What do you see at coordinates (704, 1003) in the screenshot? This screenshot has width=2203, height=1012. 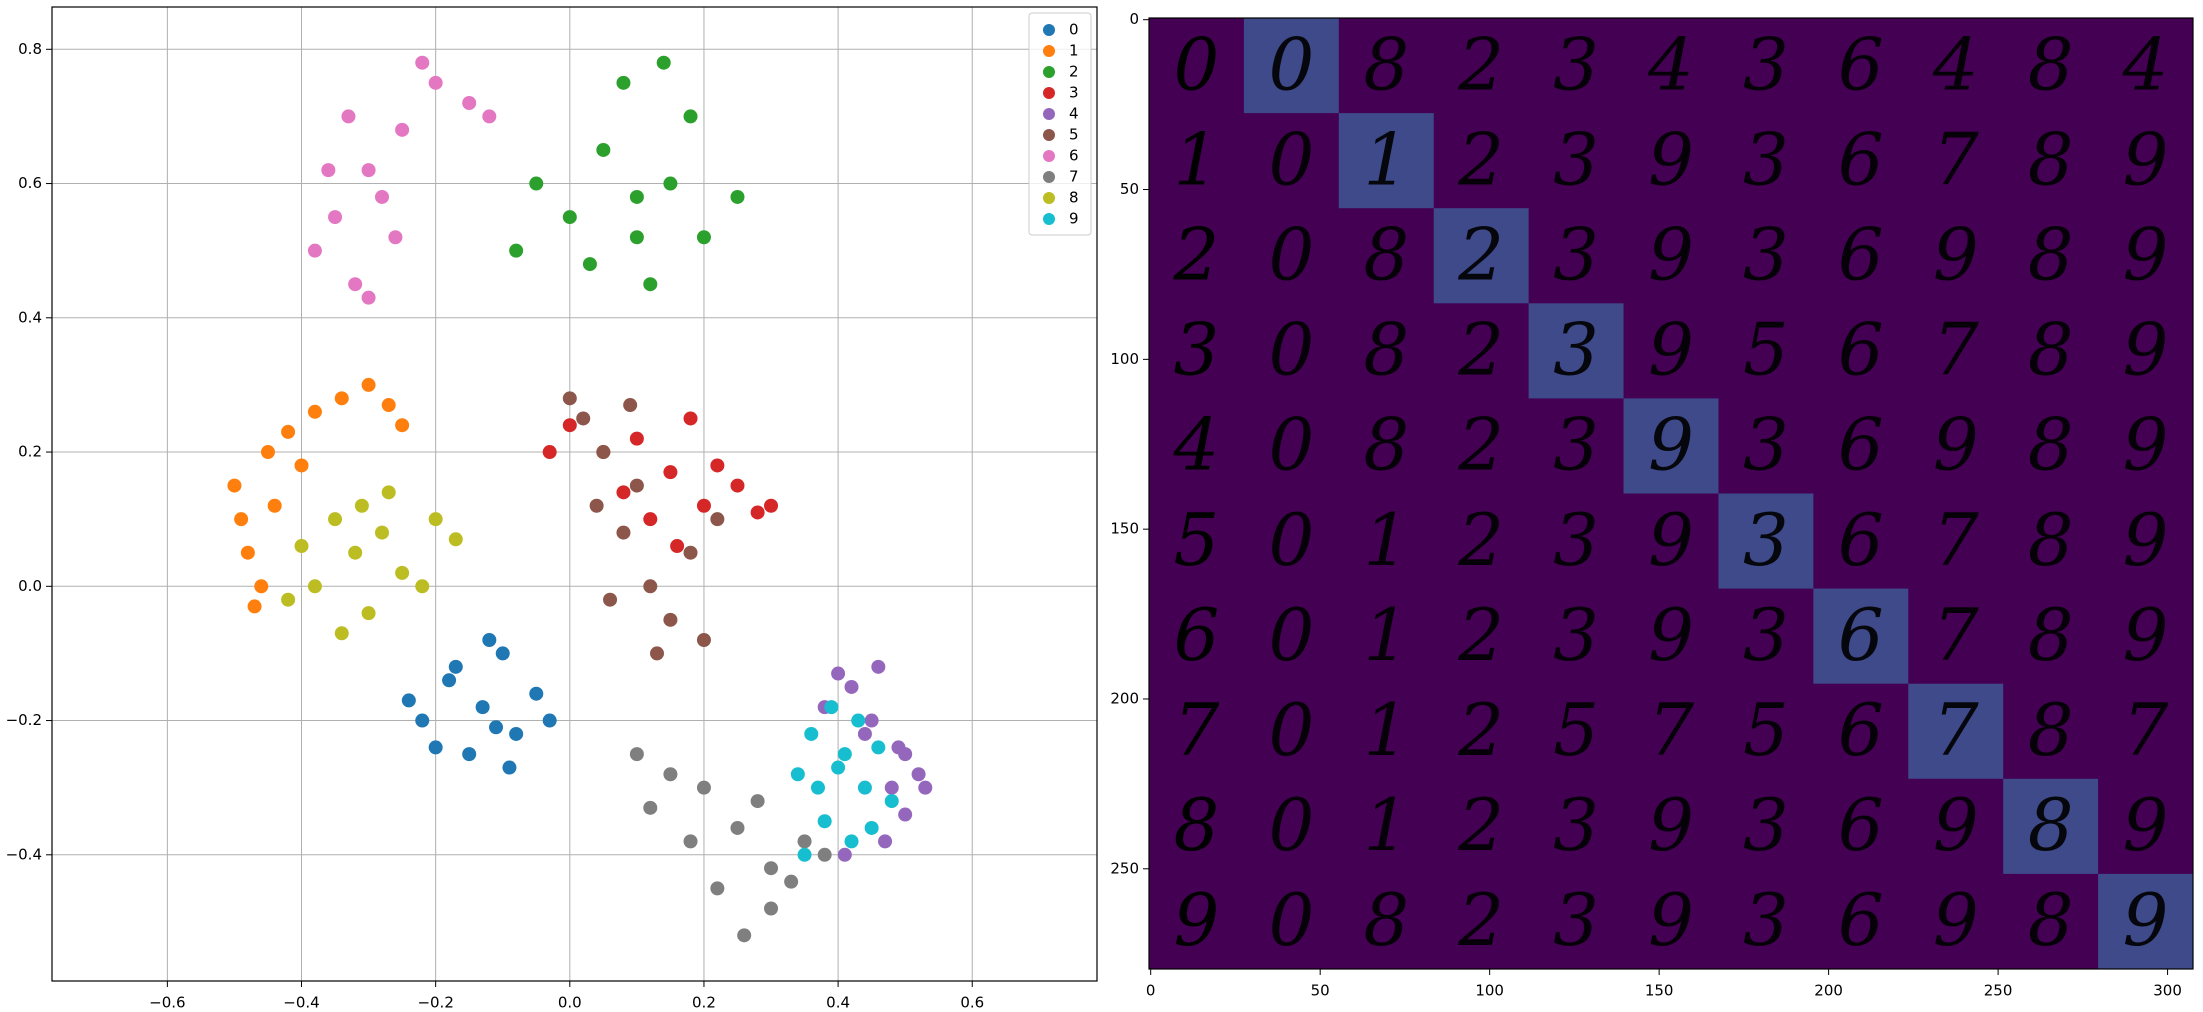 I see `x-tick-label: 0.2` at bounding box center [704, 1003].